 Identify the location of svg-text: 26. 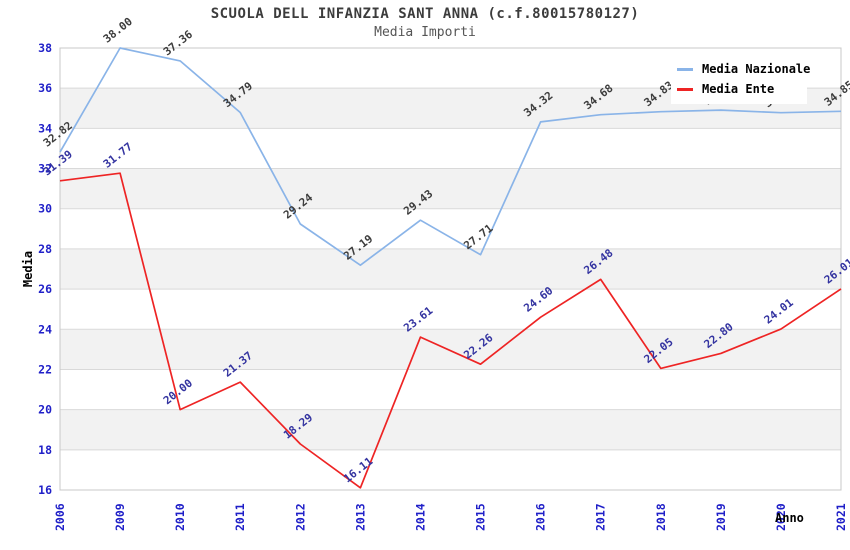
(45, 289).